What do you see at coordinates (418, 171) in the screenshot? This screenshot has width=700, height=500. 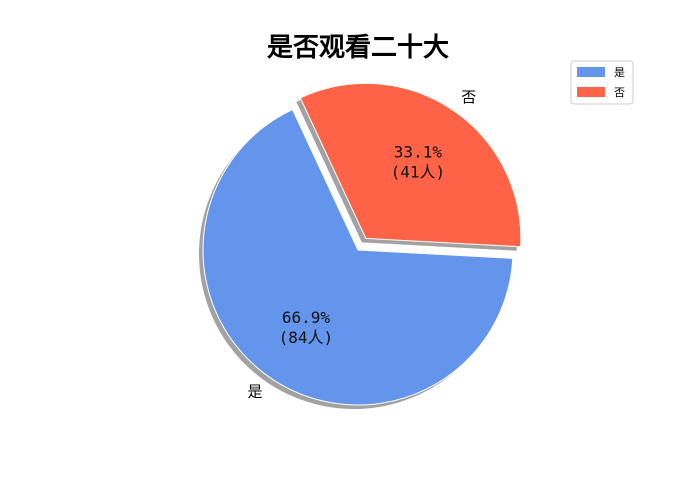 I see `slice-count-no: (41人)` at bounding box center [418, 171].